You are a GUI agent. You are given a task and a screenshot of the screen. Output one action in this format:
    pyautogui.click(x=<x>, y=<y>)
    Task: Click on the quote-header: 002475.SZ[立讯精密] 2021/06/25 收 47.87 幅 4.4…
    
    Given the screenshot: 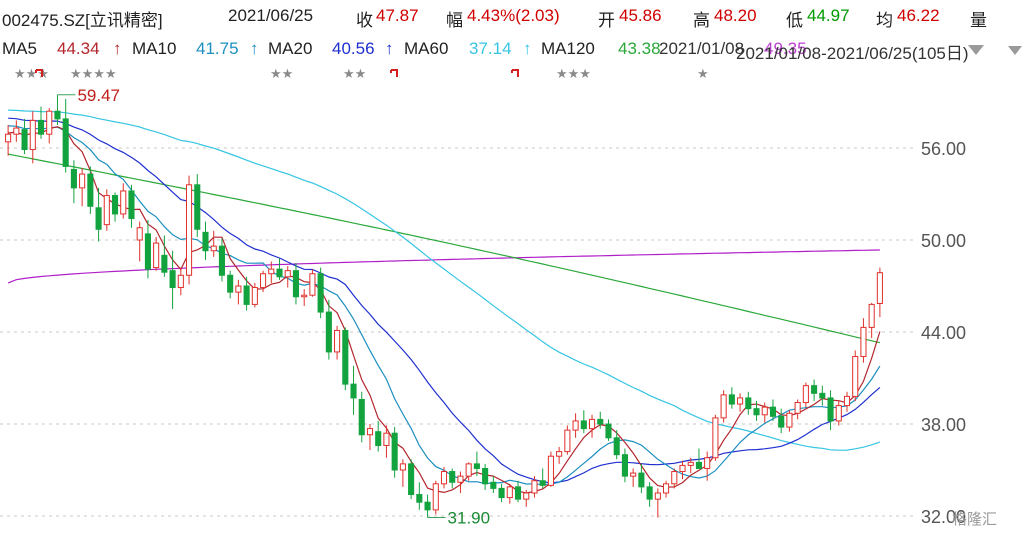 What is the action you would take?
    pyautogui.click(x=515, y=17)
    